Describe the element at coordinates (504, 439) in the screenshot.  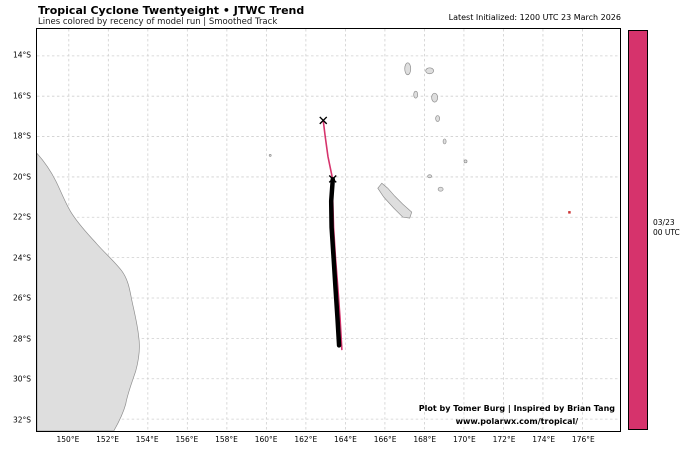
I see `x-tick-label: 172°E` at that location.